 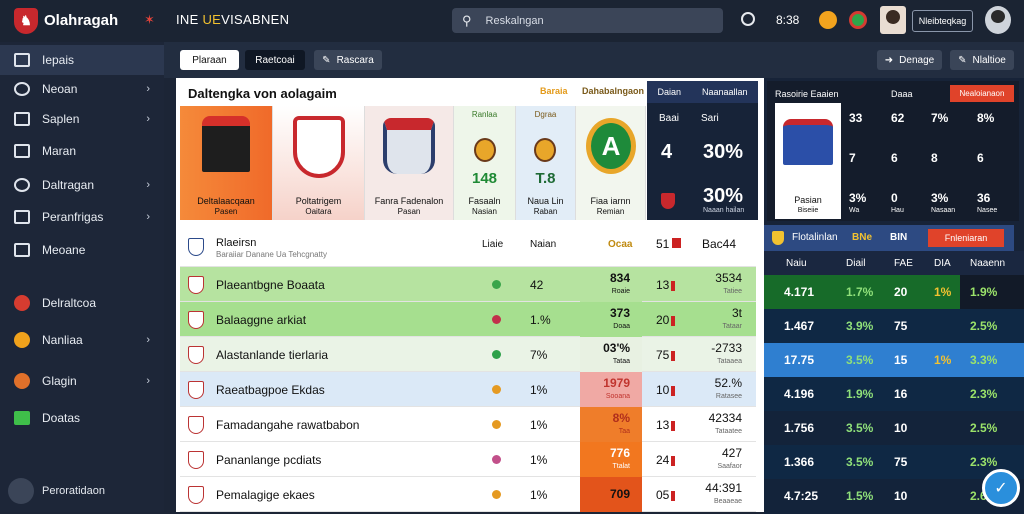 What do you see at coordinates (554, 91) in the screenshot?
I see `featured-tag-1: Baraia` at bounding box center [554, 91].